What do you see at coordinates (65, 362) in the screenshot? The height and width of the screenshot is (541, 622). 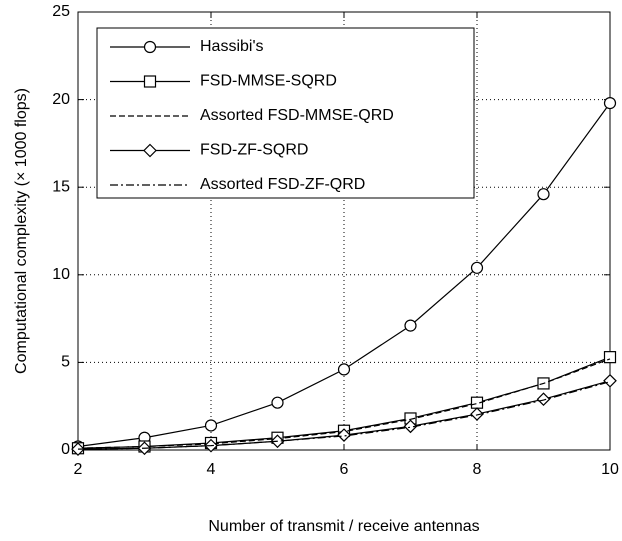 I see `y-tick-label: 5` at bounding box center [65, 362].